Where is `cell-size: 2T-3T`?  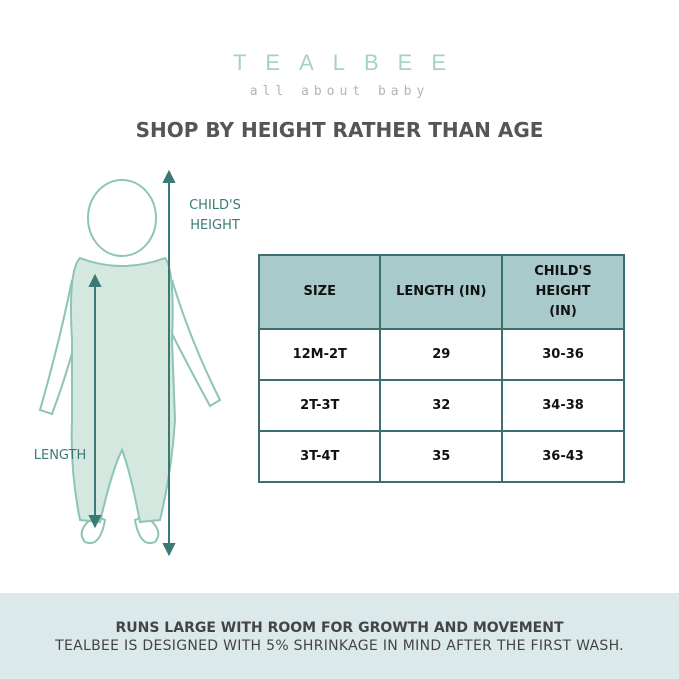 cell-size: 2T-3T is located at coordinates (319, 405).